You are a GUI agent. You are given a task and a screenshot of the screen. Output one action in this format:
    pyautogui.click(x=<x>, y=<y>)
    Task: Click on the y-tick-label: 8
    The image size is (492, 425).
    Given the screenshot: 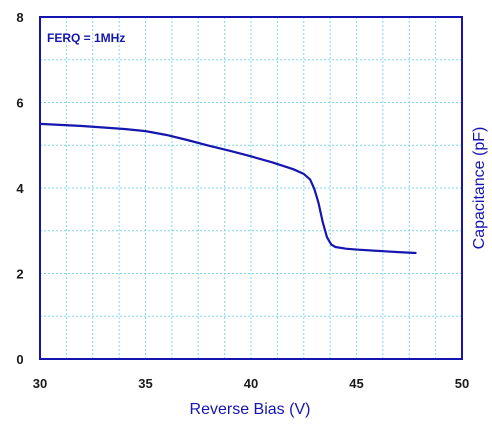 What is the action you would take?
    pyautogui.click(x=19, y=17)
    